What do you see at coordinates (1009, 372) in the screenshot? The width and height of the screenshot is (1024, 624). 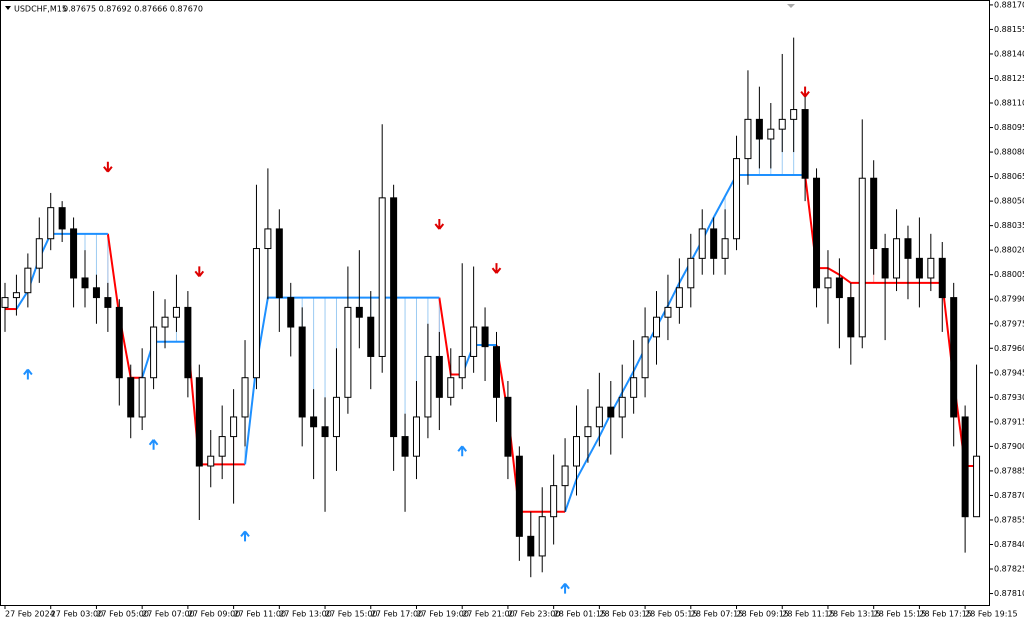 I see `y-tick-label: 0.87945` at bounding box center [1009, 372].